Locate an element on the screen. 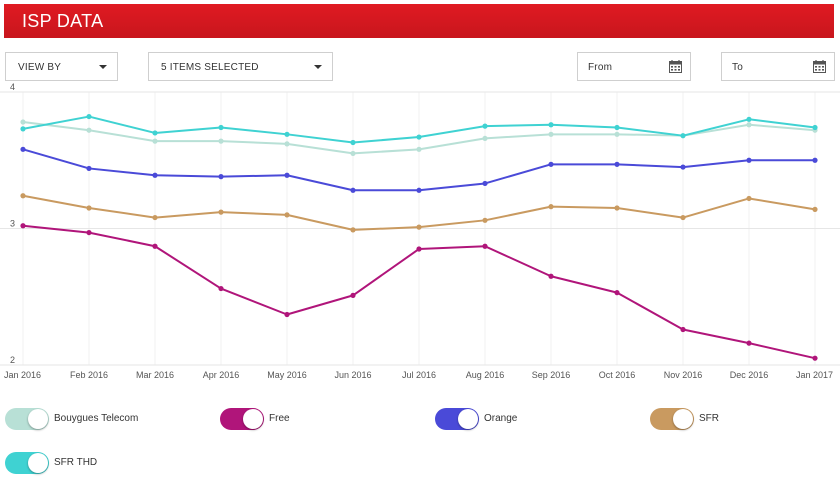  view-by-dropdown: VIEW BY is located at coordinates (61, 66).